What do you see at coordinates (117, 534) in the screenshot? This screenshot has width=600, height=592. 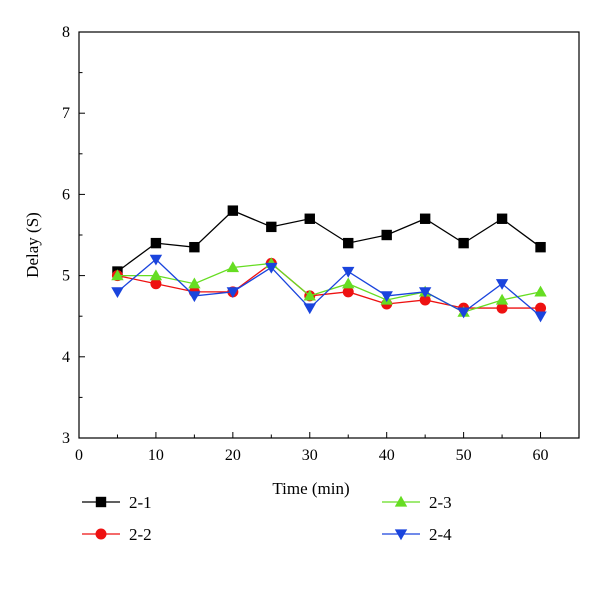 I see `legend-item: 2-2` at bounding box center [117, 534].